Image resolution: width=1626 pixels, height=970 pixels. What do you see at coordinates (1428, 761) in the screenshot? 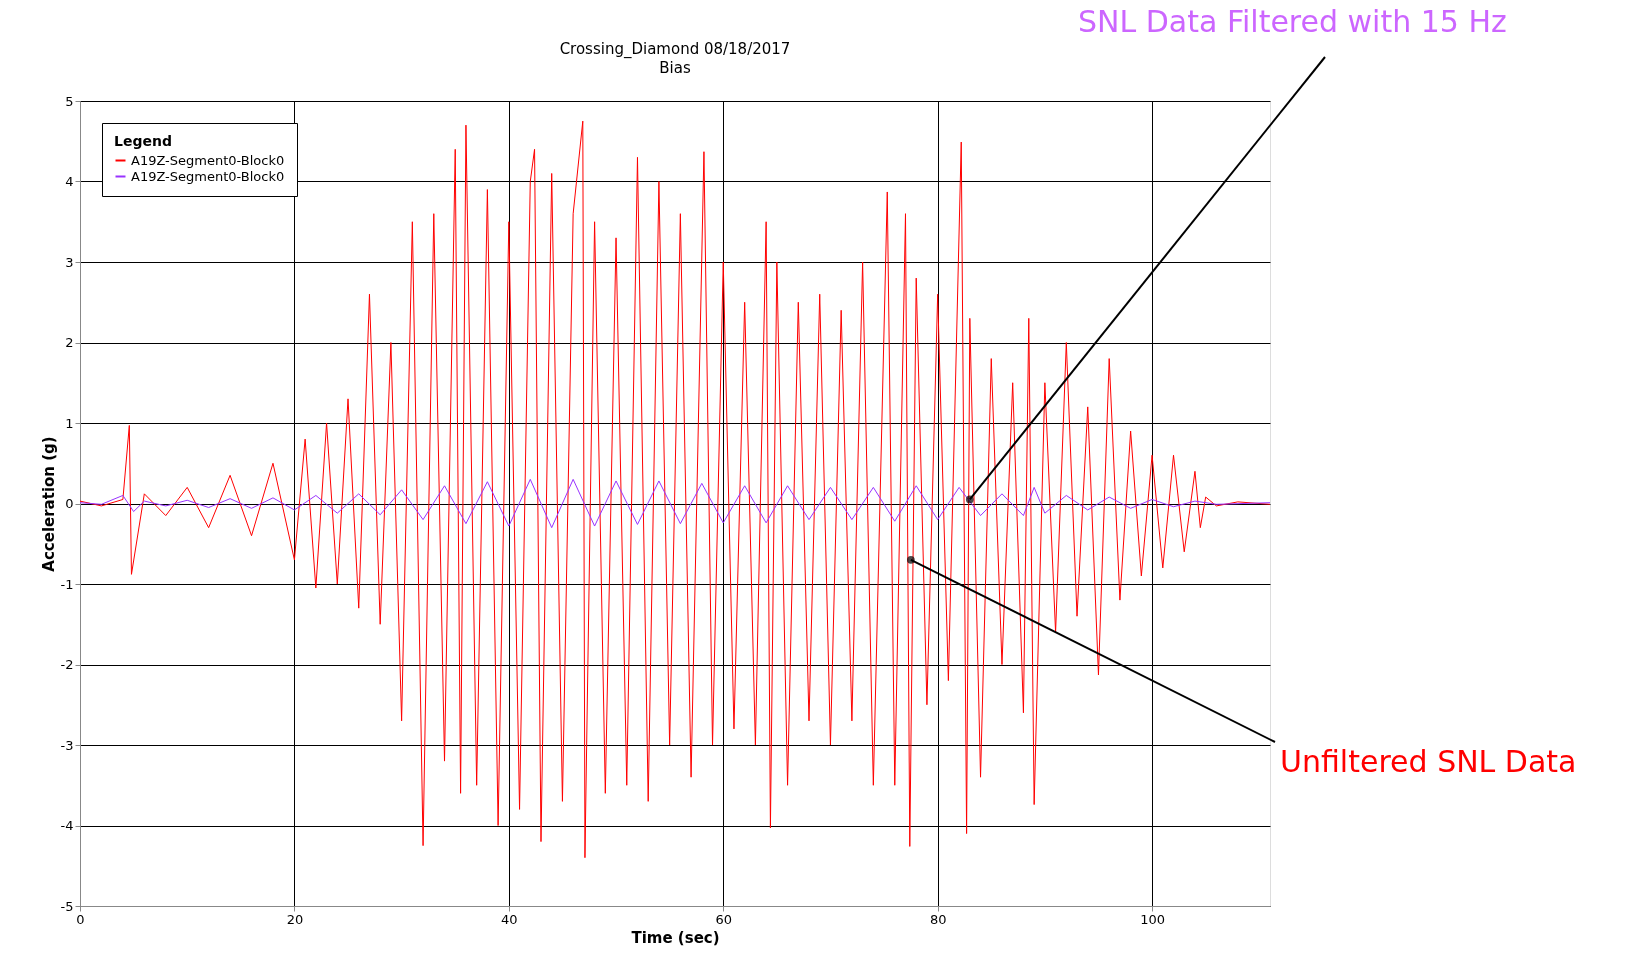
I see `annotation: Unfiltered SNL Data` at bounding box center [1428, 761].